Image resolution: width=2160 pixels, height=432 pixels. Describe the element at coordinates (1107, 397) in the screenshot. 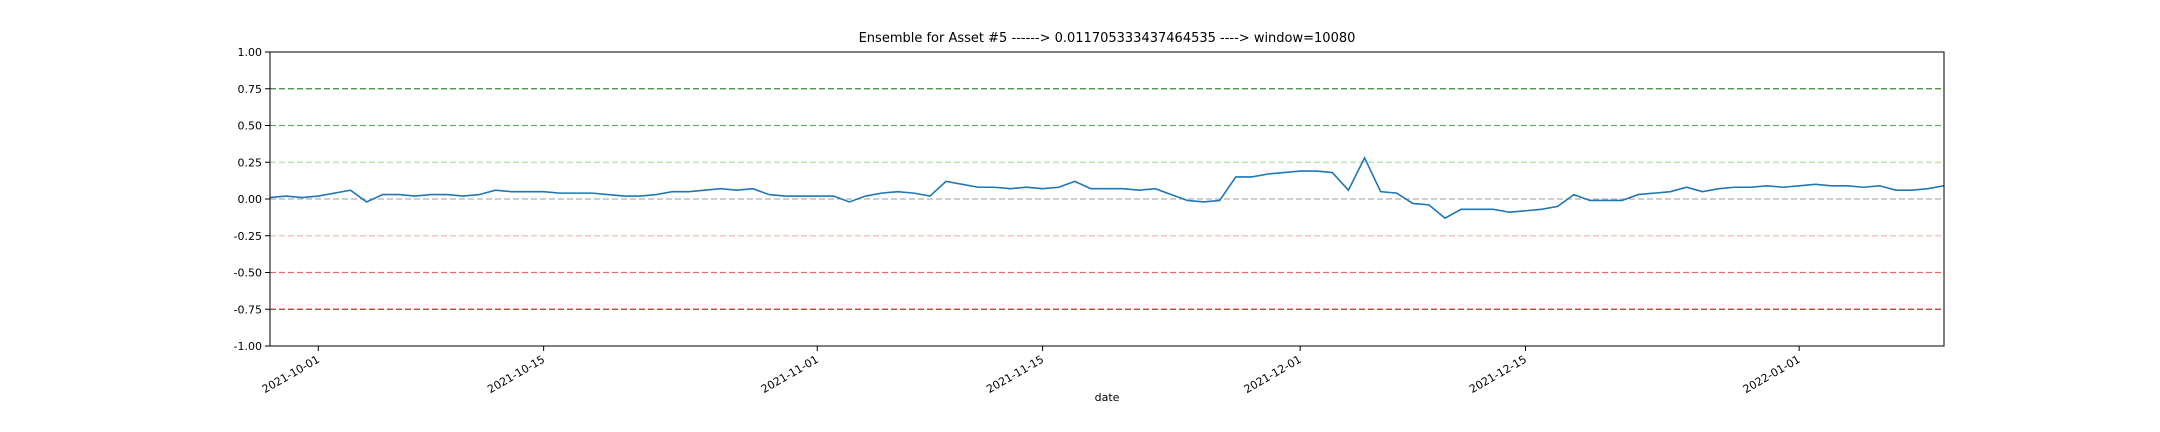

I see `x-axis-label: date` at that location.